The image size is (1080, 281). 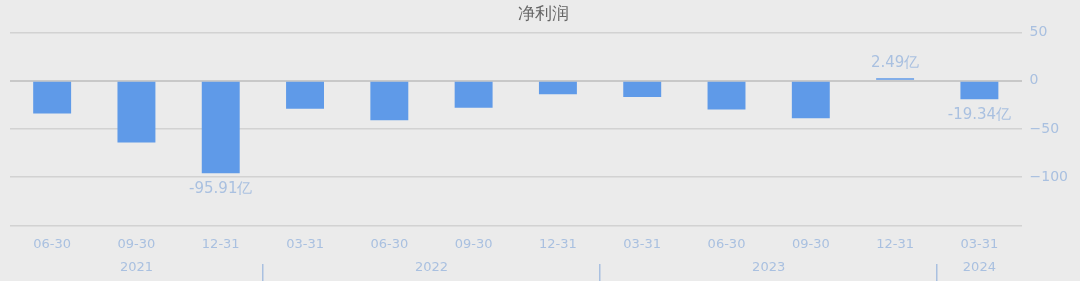 What do you see at coordinates (1048, 175) in the screenshot?
I see `y-tick-label: −100` at bounding box center [1048, 175].